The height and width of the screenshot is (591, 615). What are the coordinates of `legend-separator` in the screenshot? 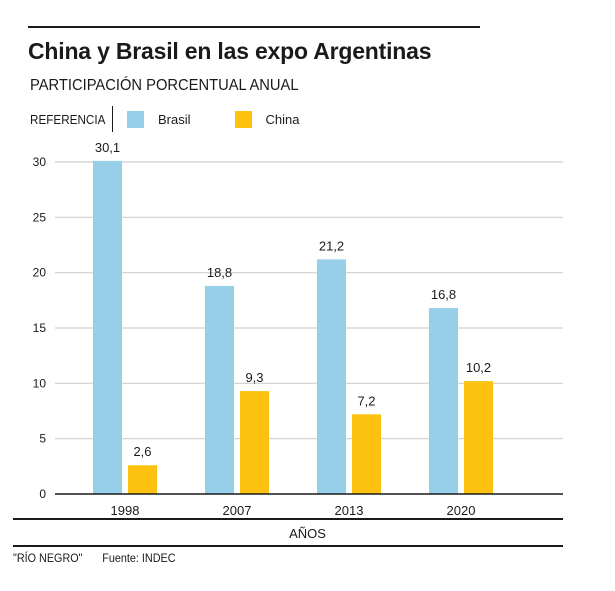 It's located at (112, 119).